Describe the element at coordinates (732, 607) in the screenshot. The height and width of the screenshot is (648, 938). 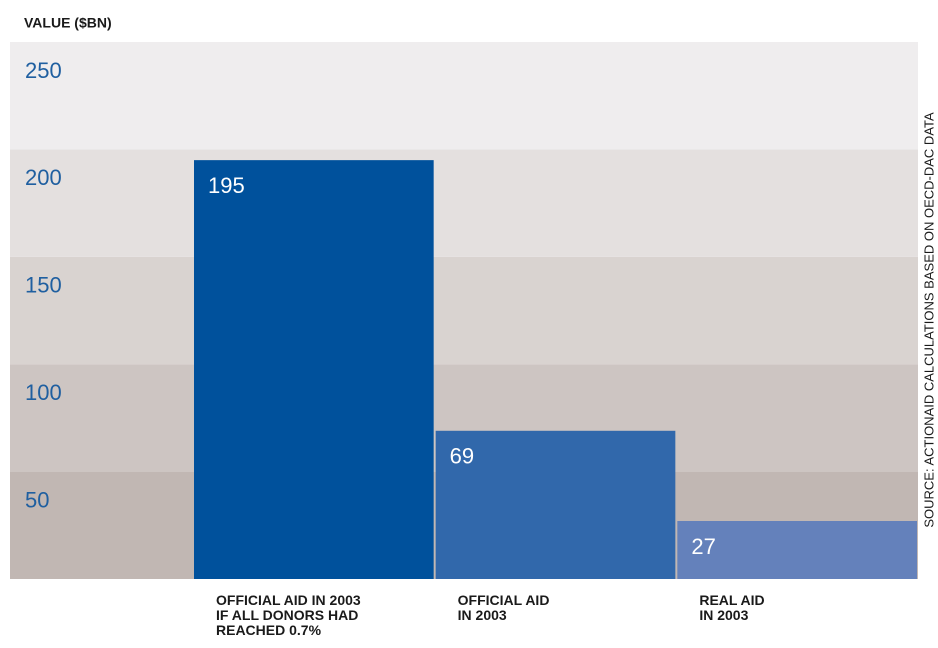
I see `x-tick-label: REAL AID IN 2003` at that location.